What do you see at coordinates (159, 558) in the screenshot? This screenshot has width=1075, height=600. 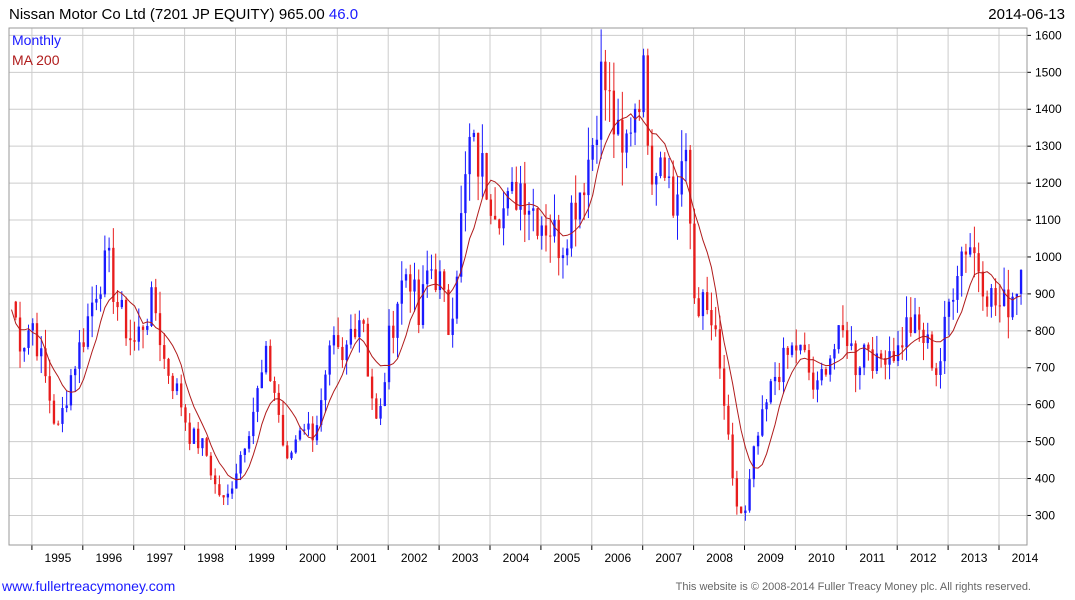 I see `x-tick-label: 1997` at bounding box center [159, 558].